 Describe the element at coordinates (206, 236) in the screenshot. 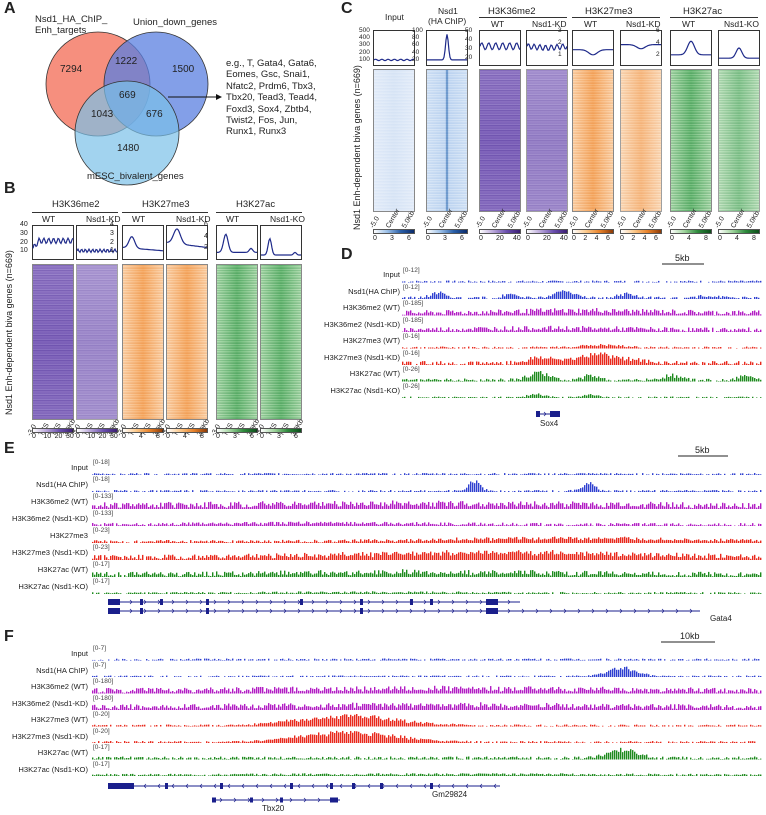

I see `panel-b-ytick: 4` at that location.